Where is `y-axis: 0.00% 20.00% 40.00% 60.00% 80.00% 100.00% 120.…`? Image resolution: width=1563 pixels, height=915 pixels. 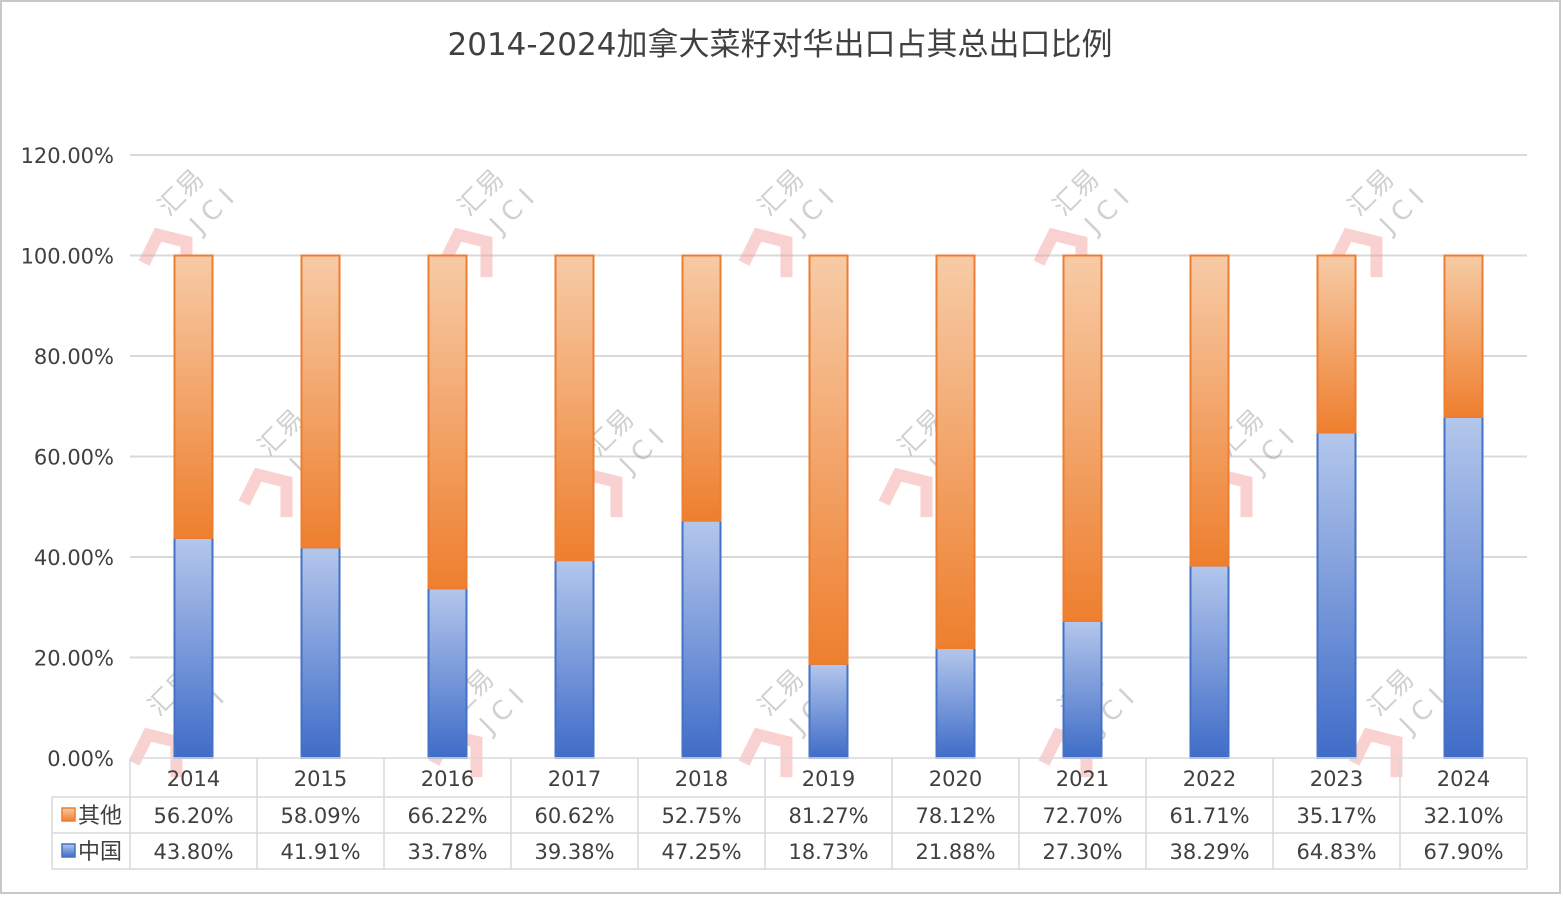 y-axis: 0.00% 20.00% 40.00% 60.00% 80.00% 100.00% 120.… is located at coordinates (67, 457).